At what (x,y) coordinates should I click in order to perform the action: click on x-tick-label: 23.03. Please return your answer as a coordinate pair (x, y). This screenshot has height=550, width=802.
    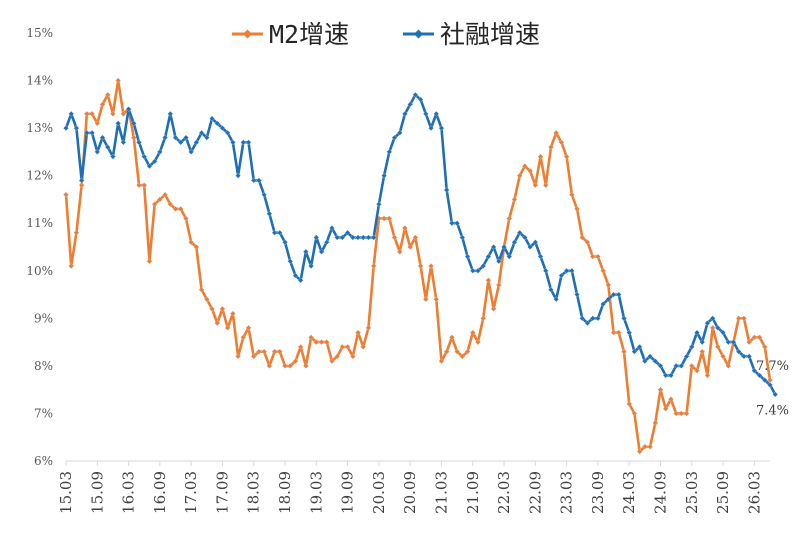
    Looking at the image, I should click on (567, 492).